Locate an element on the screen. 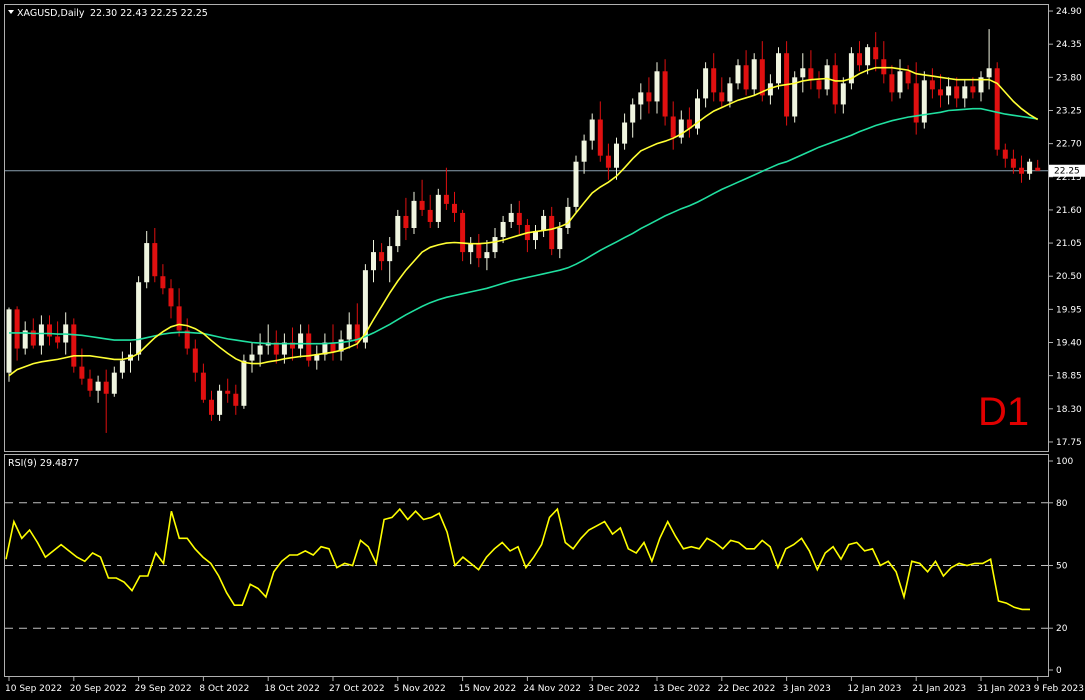 This screenshot has width=1085, height=700. rsi-axis: 100 80 50 20 0 is located at coordinates (1061, 566).